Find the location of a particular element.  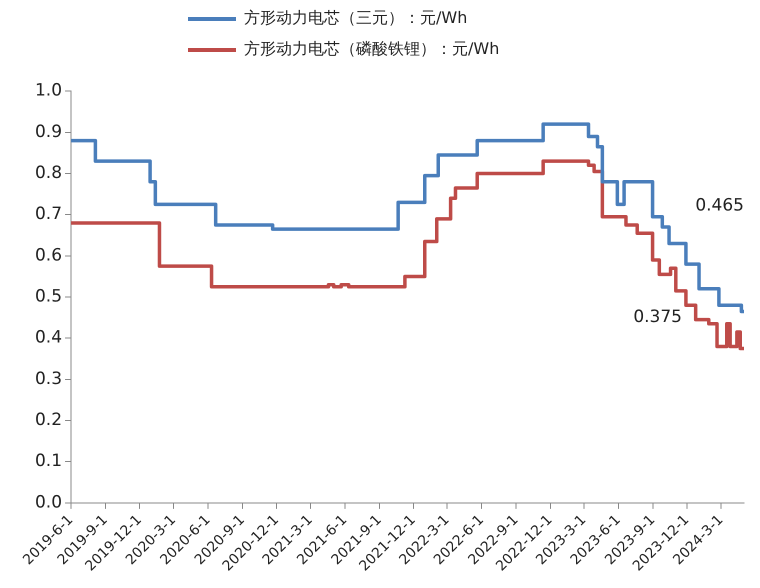

y-tick-label: 1.0 is located at coordinates (48, 90).